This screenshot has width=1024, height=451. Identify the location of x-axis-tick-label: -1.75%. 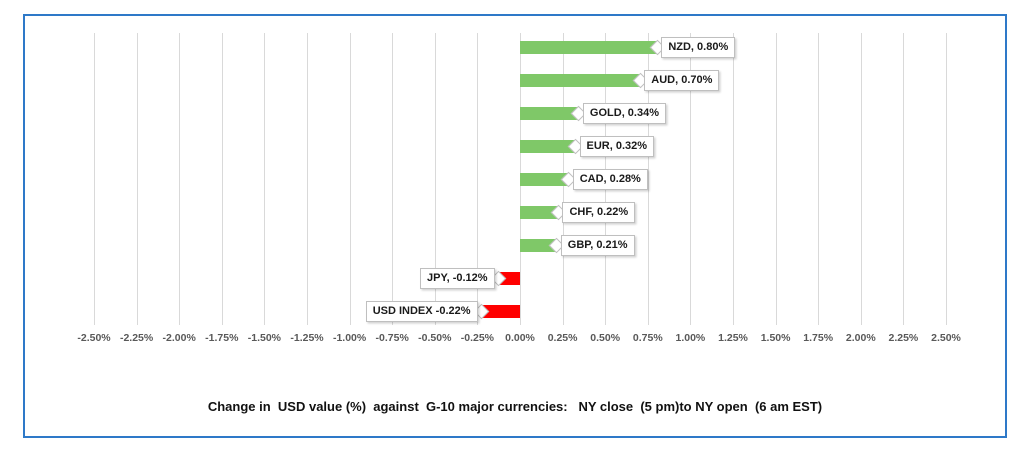
(222, 338).